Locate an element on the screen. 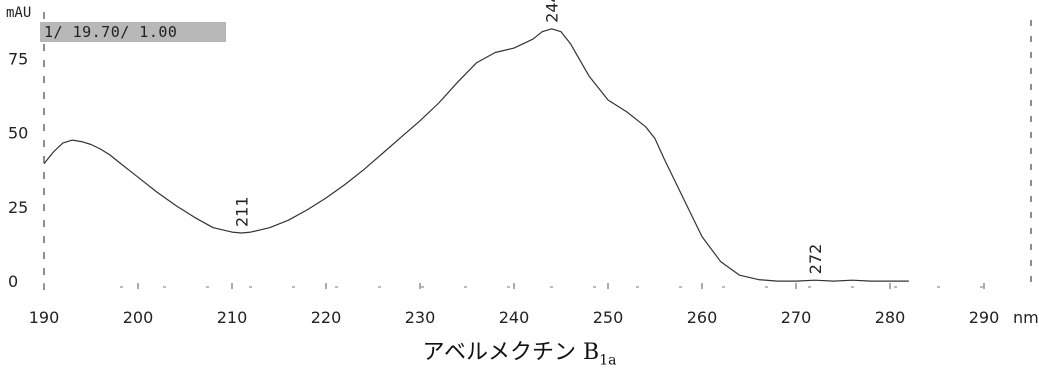  x-tick-label: 250 is located at coordinates (608, 317).